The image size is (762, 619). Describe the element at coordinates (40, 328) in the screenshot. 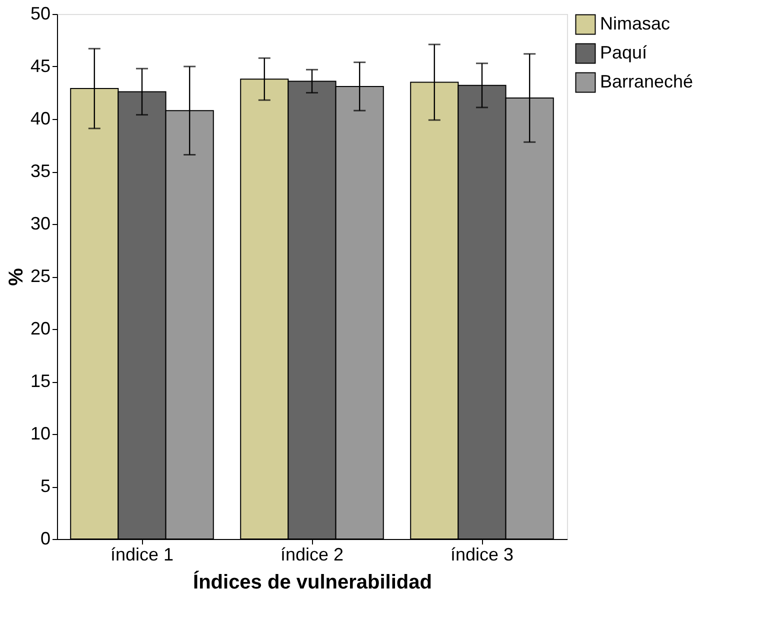

I see `y-tick-label: 20` at that location.